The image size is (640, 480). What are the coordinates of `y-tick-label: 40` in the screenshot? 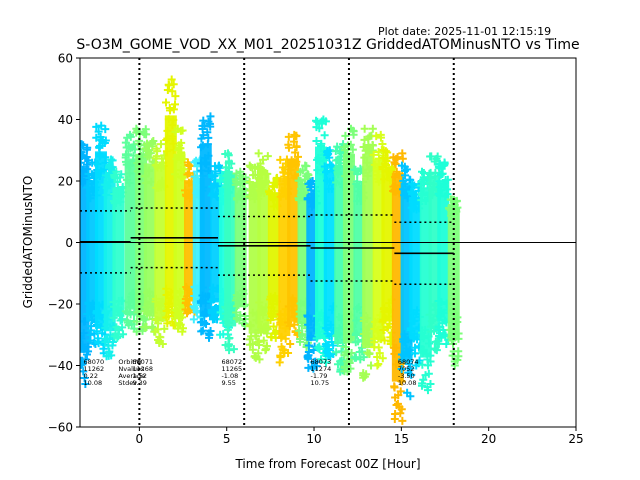 It's located at (65, 120).